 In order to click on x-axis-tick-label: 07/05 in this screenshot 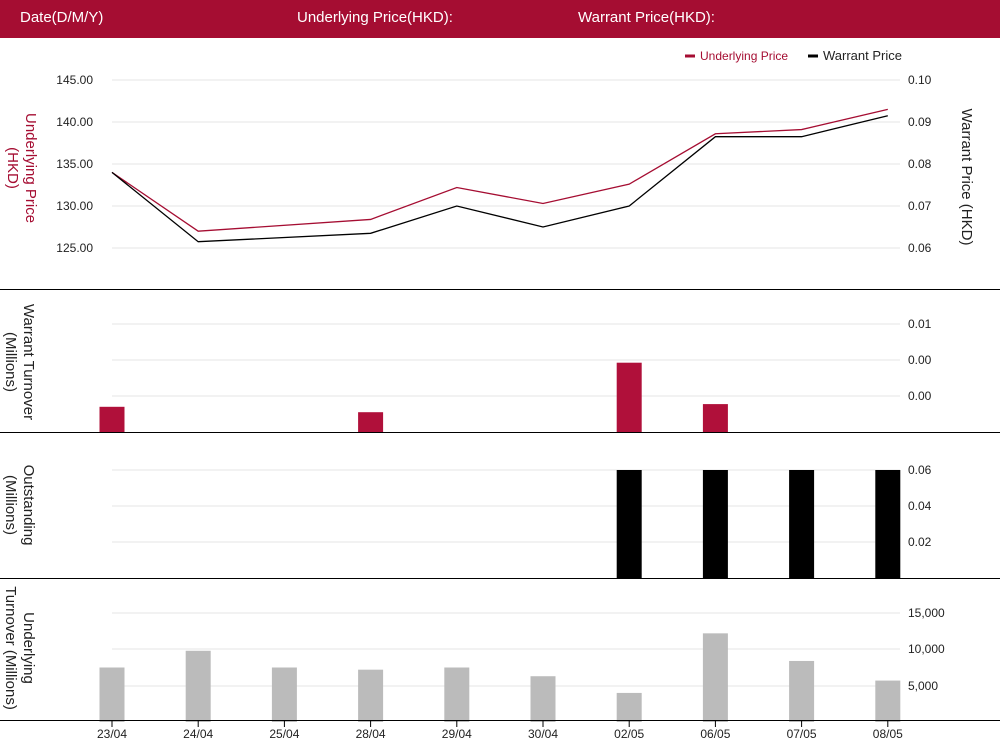, I will do `click(802, 734)`.